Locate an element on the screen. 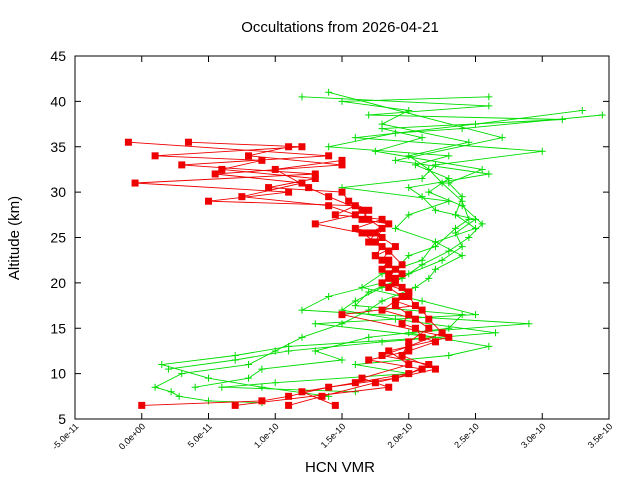 The width and height of the screenshot is (640, 480). x-tick-label: 5.0e-11 is located at coordinates (200, 435).